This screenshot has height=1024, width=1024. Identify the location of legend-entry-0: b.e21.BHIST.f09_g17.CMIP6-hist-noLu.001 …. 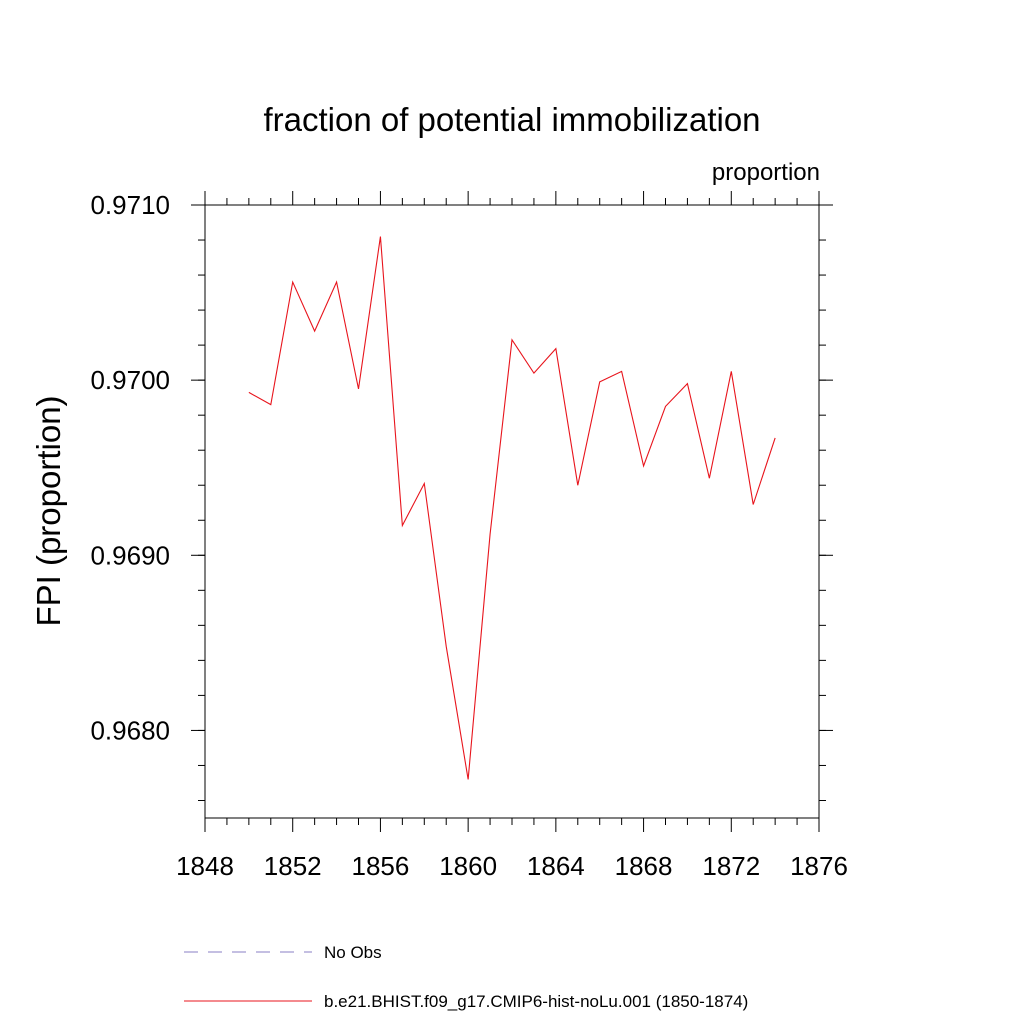
(536, 1001).